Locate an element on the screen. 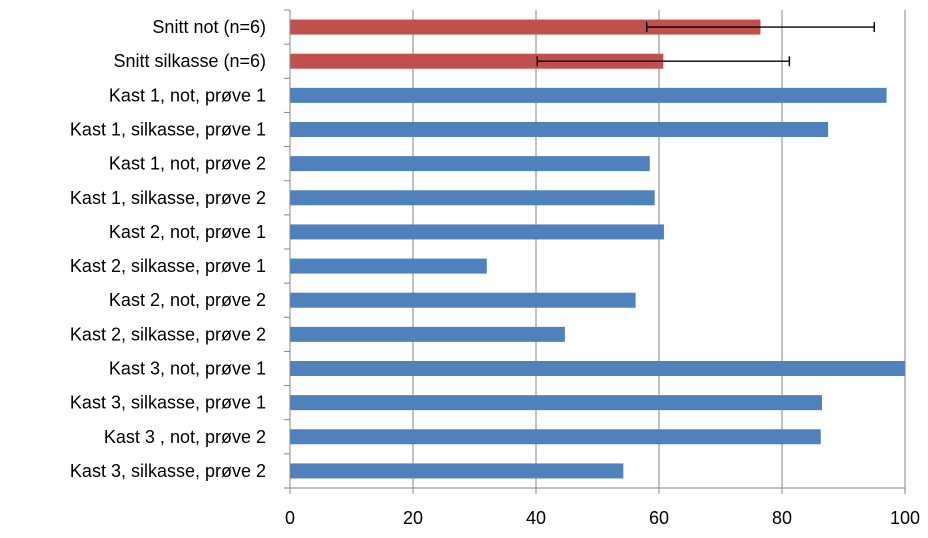 The width and height of the screenshot is (928, 538). x-tick-label-0: 0 is located at coordinates (290, 518).